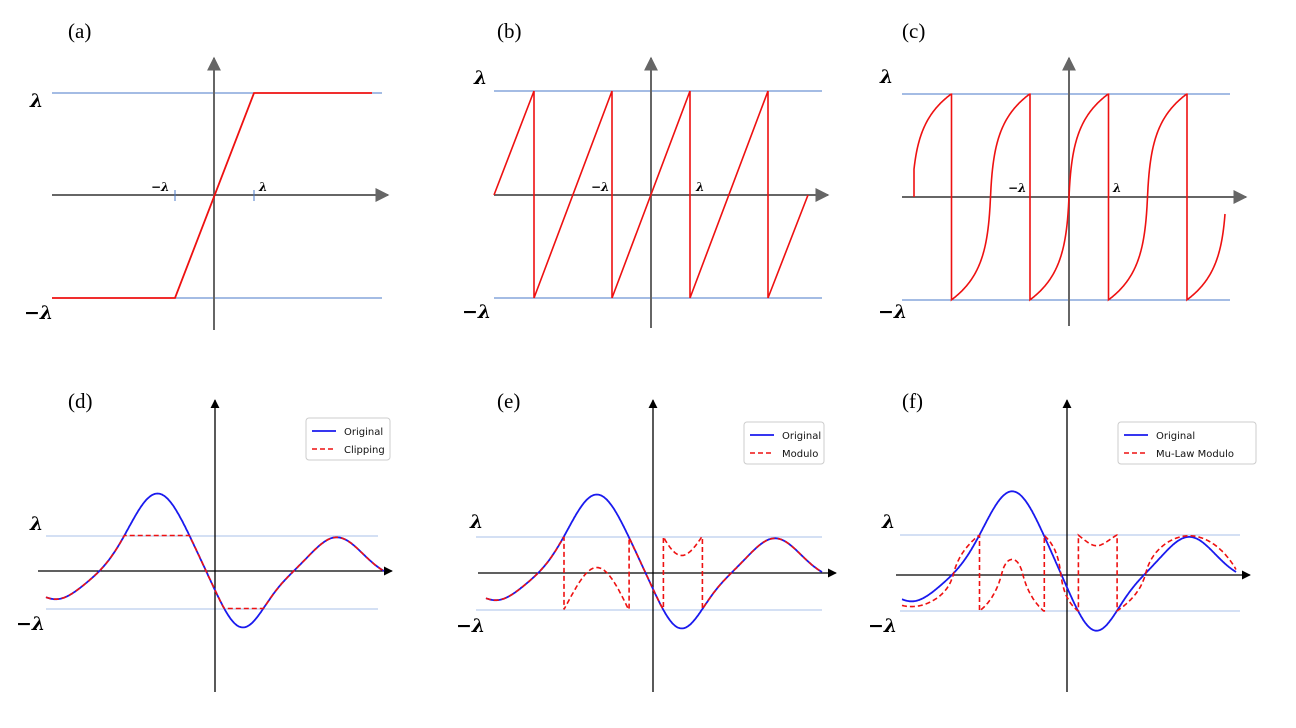  Describe the element at coordinates (1187, 443) in the screenshot. I see `legend: Original Mu-Law Modulo` at that location.